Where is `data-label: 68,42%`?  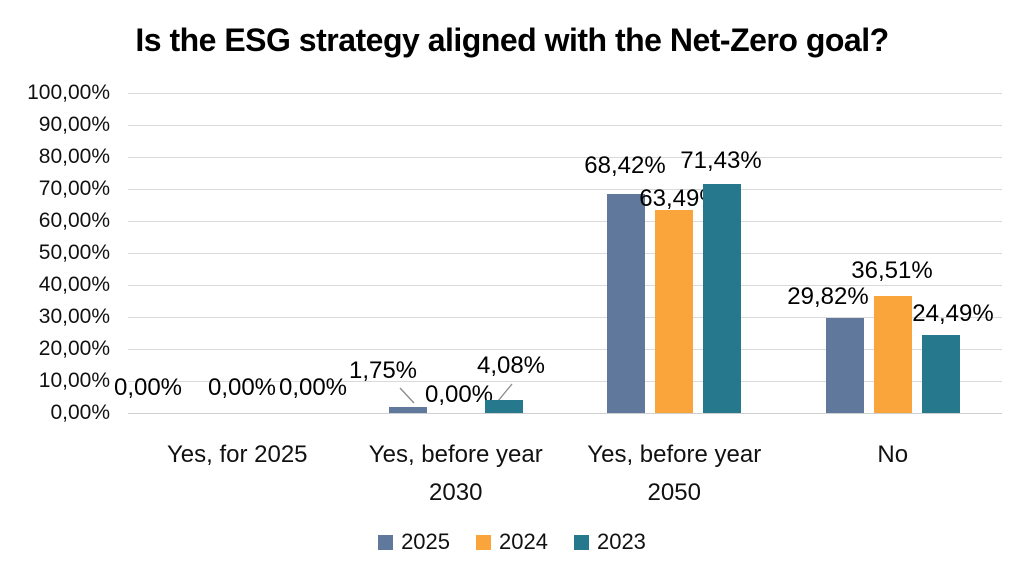 data-label: 68,42% is located at coordinates (625, 165).